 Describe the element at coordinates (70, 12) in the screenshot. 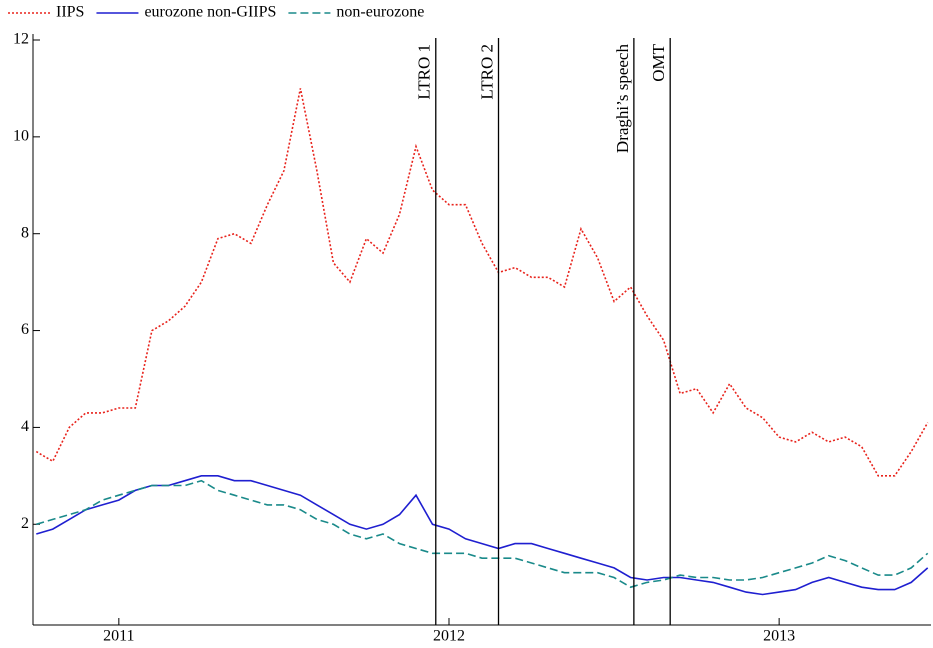

I see `legend-label: IIPS` at that location.